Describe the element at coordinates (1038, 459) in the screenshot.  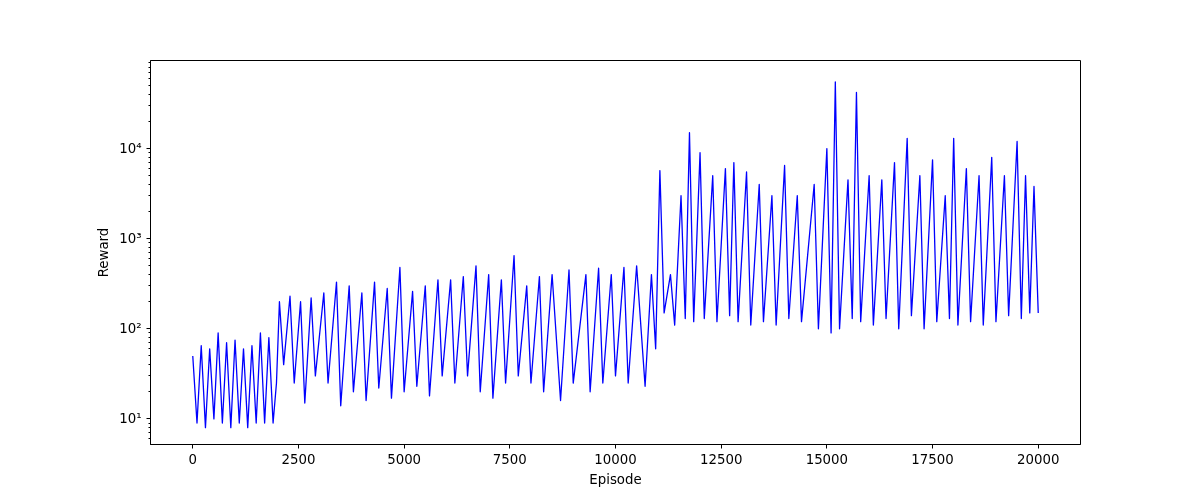
I see `x-tick-label: 20000` at that location.